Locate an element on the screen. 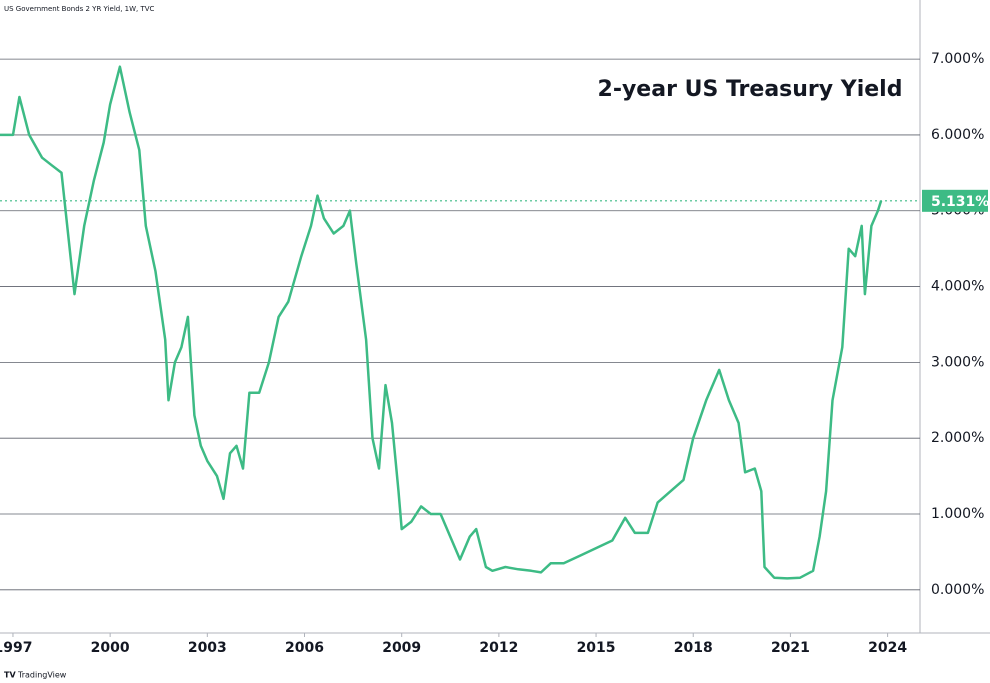  y-tick-label: 3.000% is located at coordinates (957, 362).